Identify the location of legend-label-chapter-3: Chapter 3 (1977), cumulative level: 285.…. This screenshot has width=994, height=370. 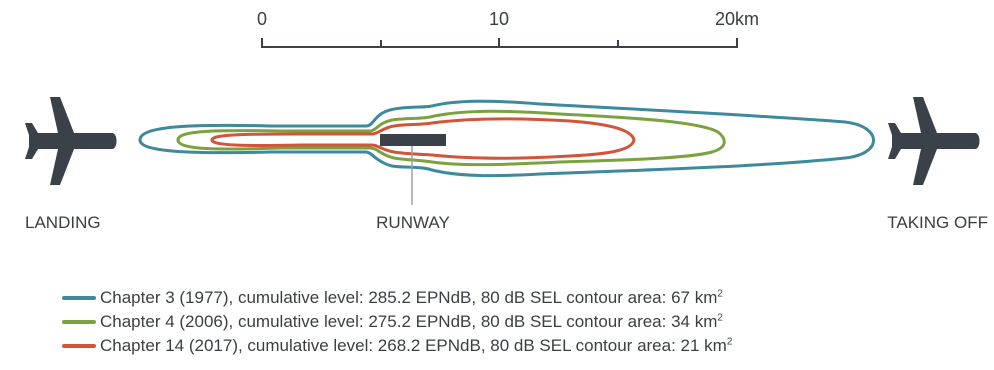
(411, 297).